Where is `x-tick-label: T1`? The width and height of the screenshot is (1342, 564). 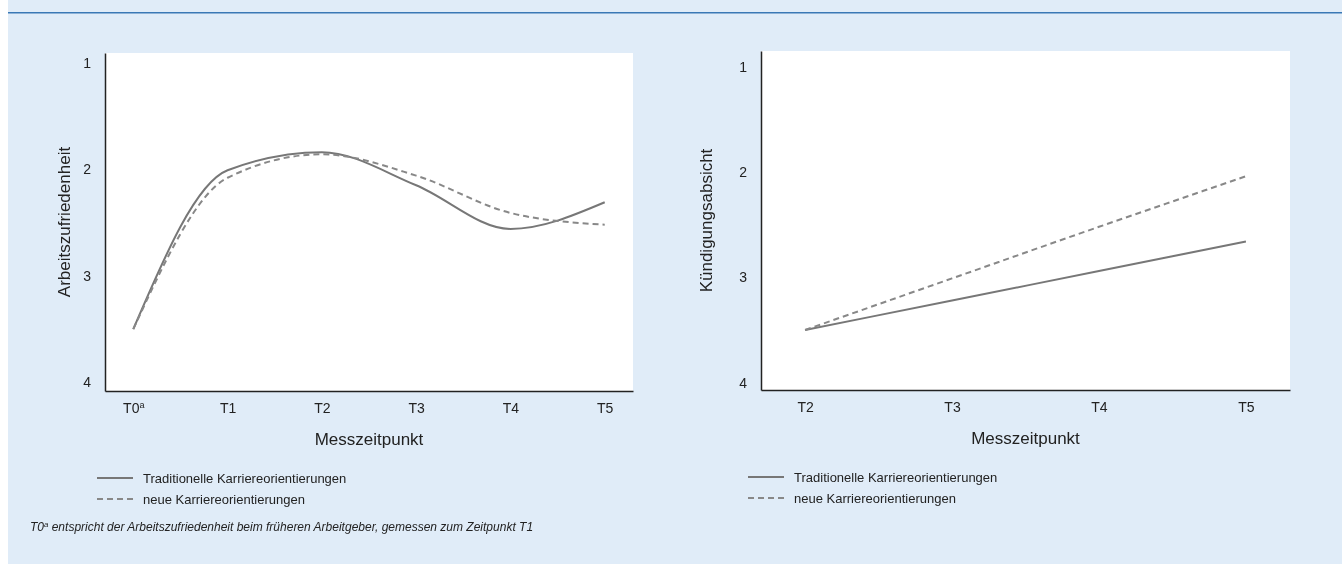 x-tick-label: T1 is located at coordinates (228, 407).